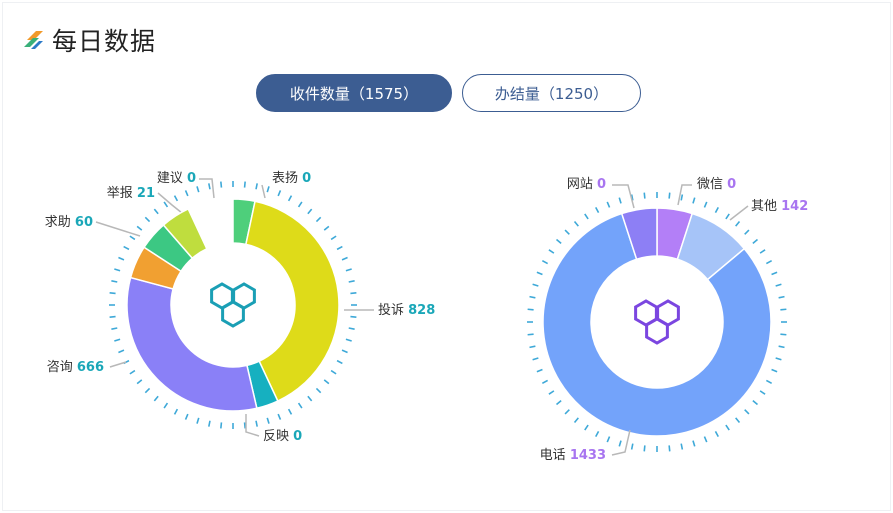  I want to click on donut-slice-投诉, so click(292, 301).